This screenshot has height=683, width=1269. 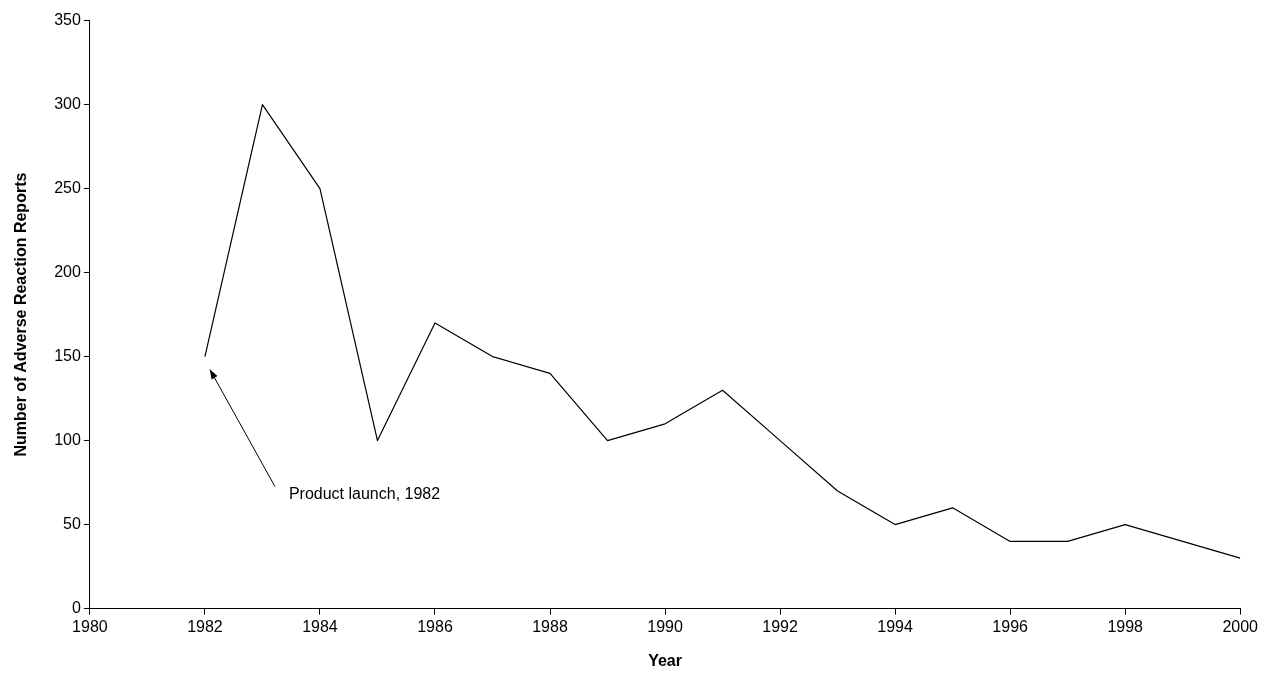 What do you see at coordinates (67, 104) in the screenshot?
I see `y-tick-label: 300` at bounding box center [67, 104].